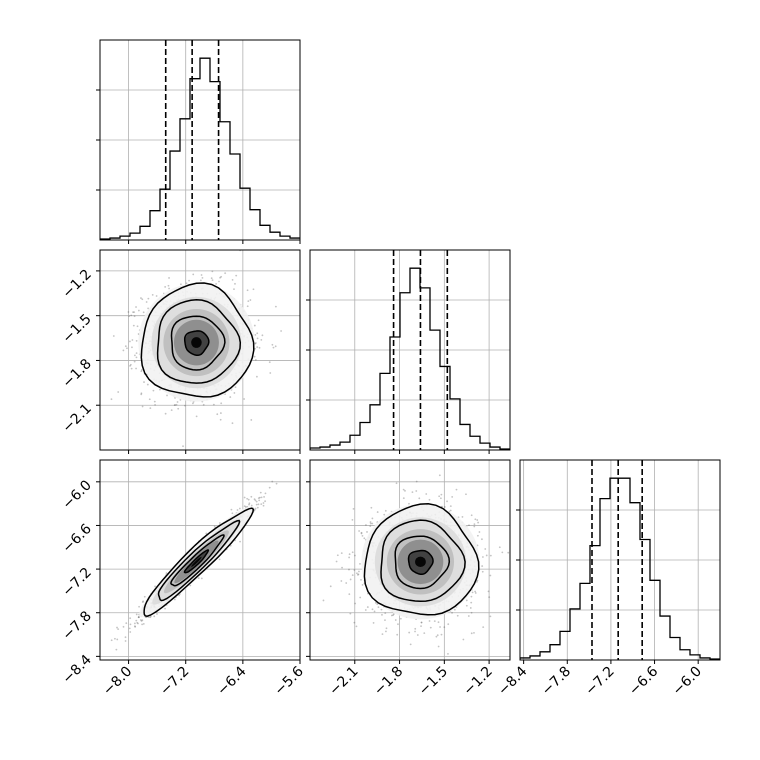  I want to click on y-tick-label: −6.6, so click(76, 538).